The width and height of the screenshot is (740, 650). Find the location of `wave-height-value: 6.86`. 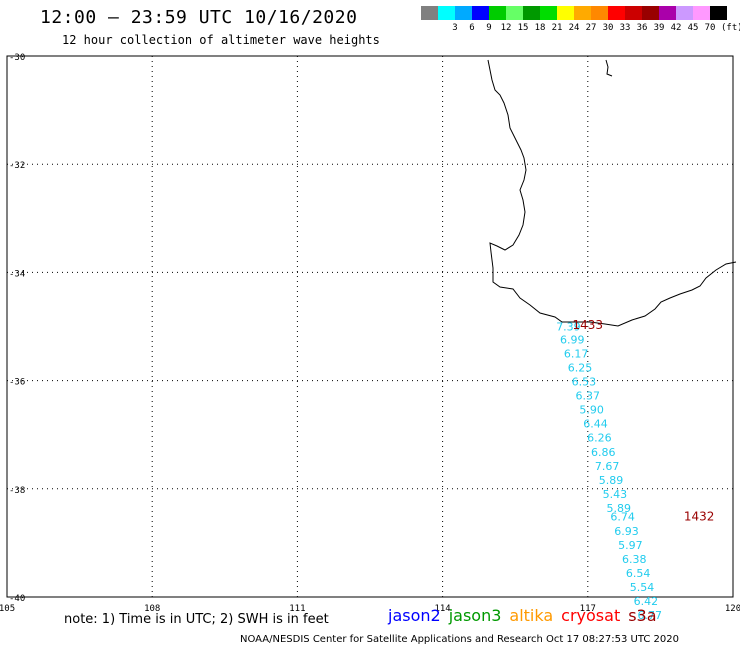

wave-height-value: 6.86 is located at coordinates (603, 452).